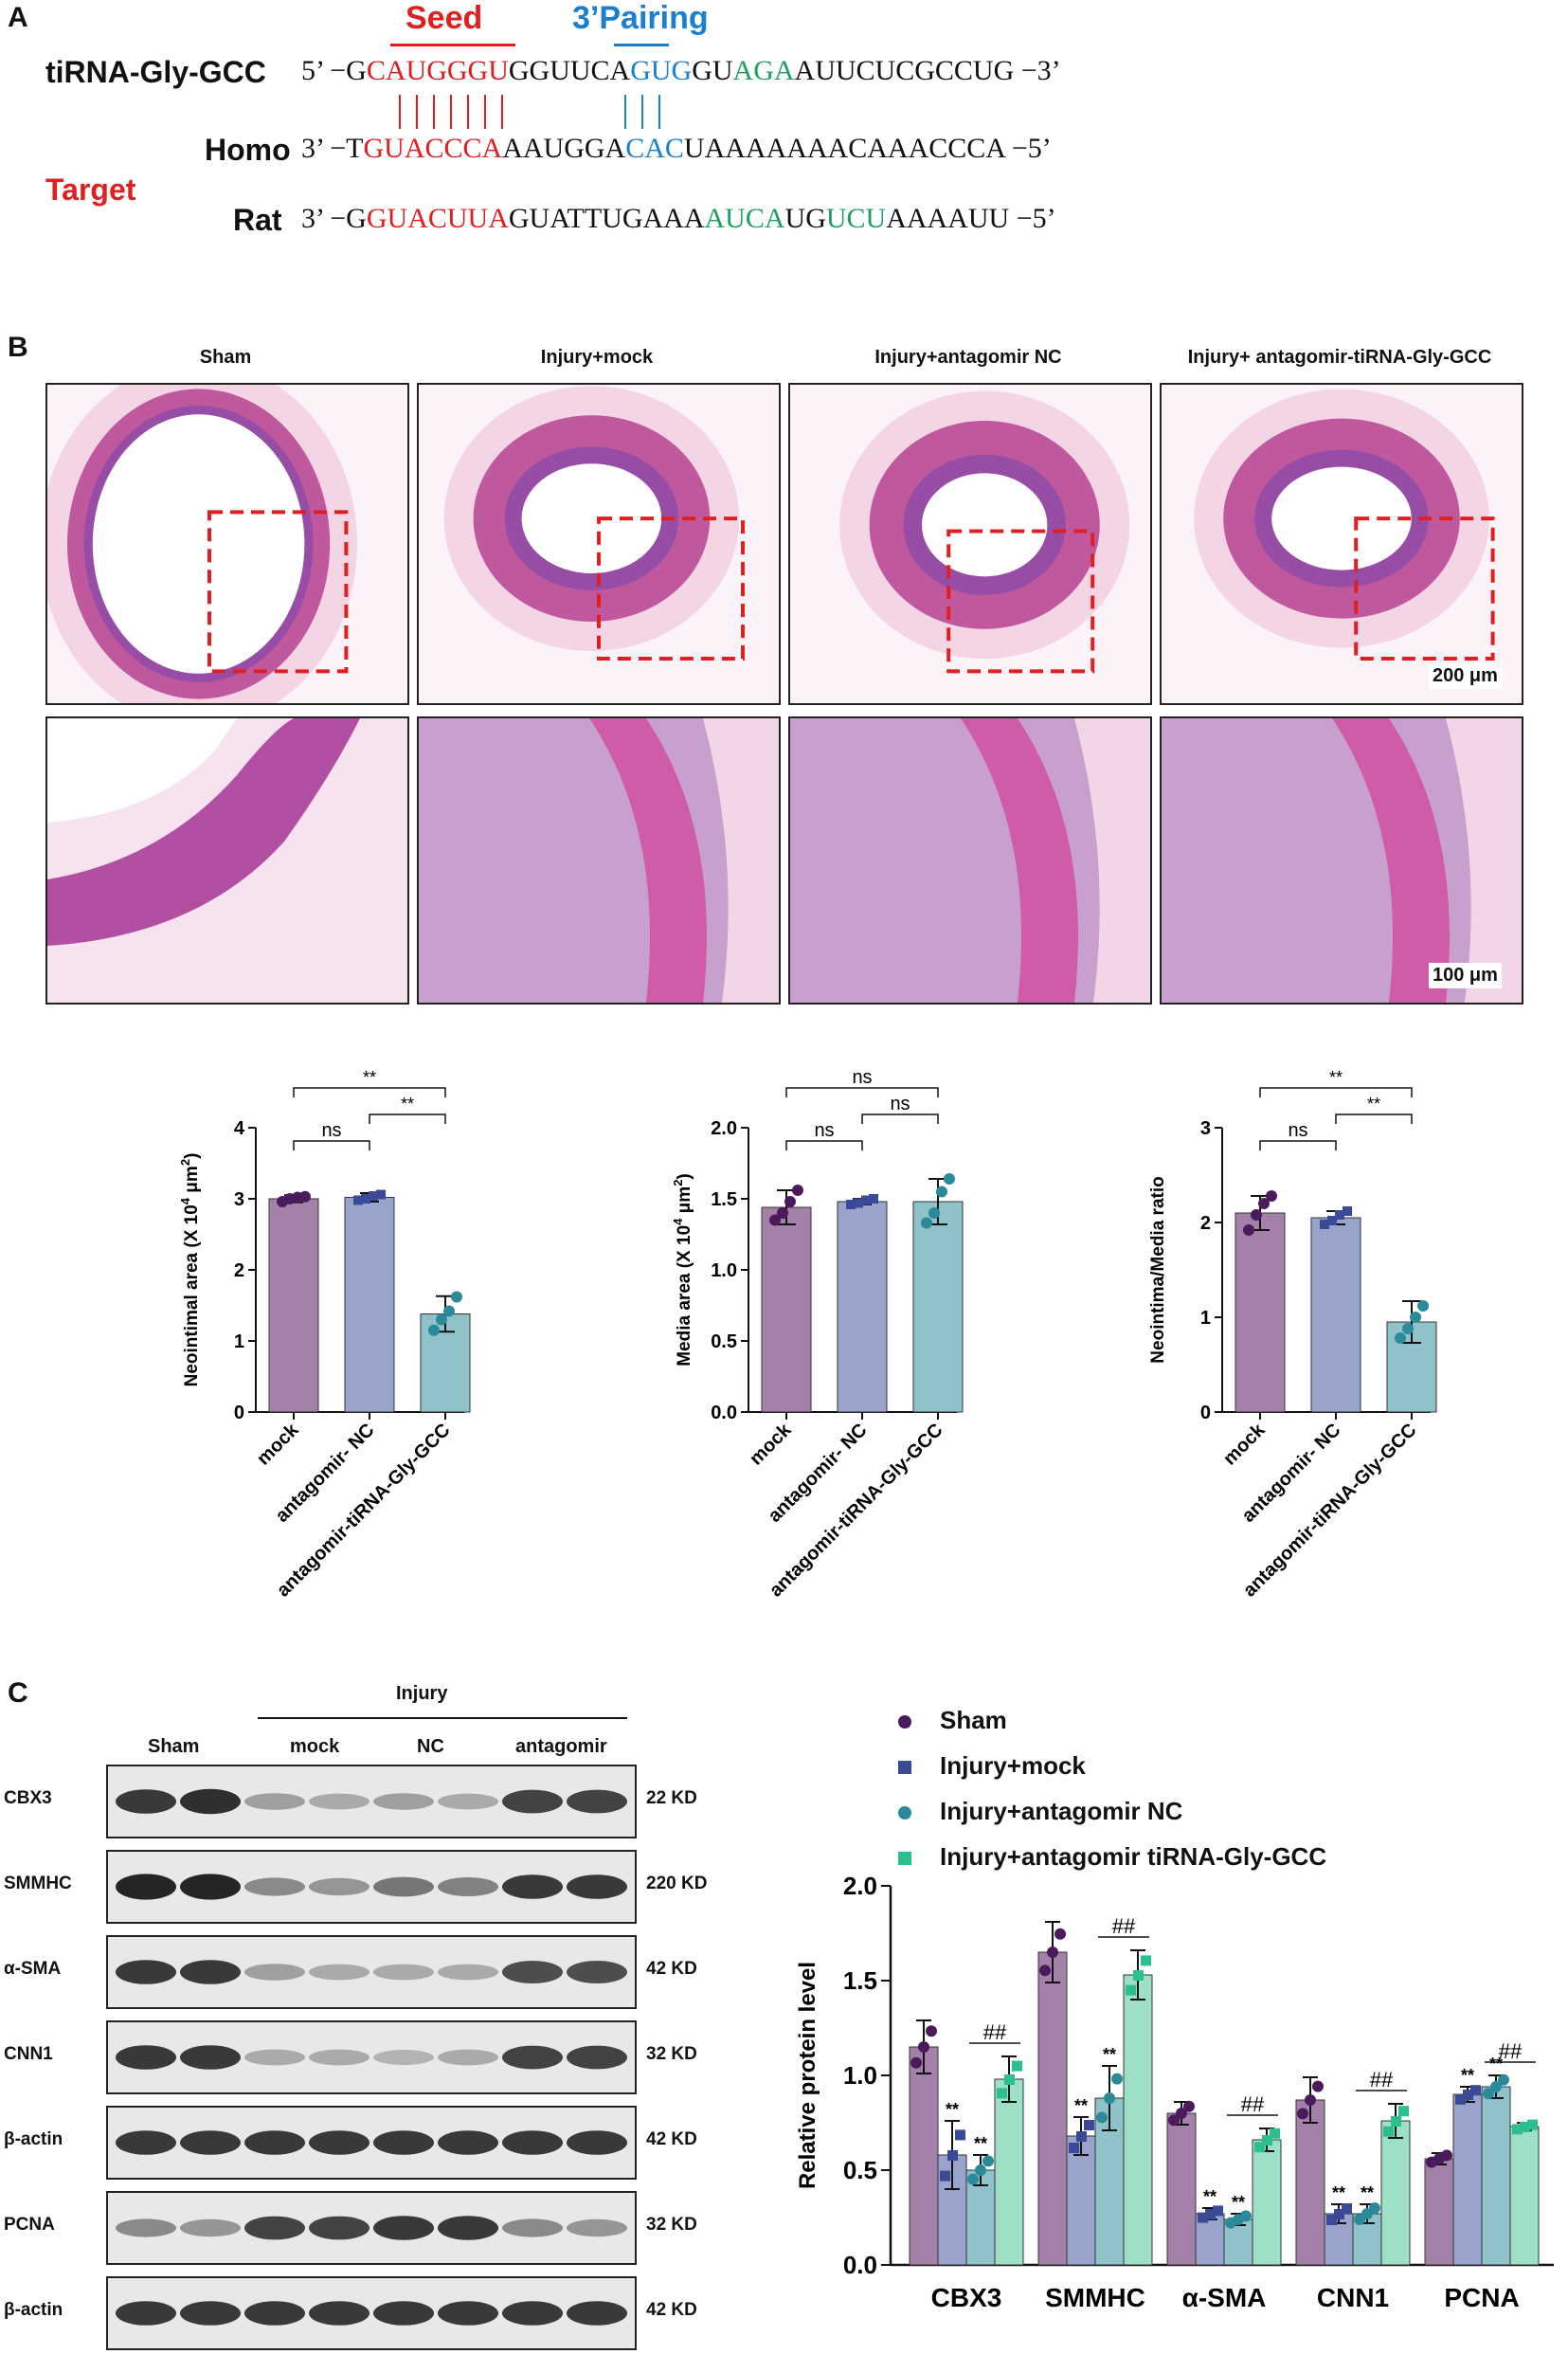 The image size is (1568, 2354). I want to click on significance-bracket, so click(900, 1119).